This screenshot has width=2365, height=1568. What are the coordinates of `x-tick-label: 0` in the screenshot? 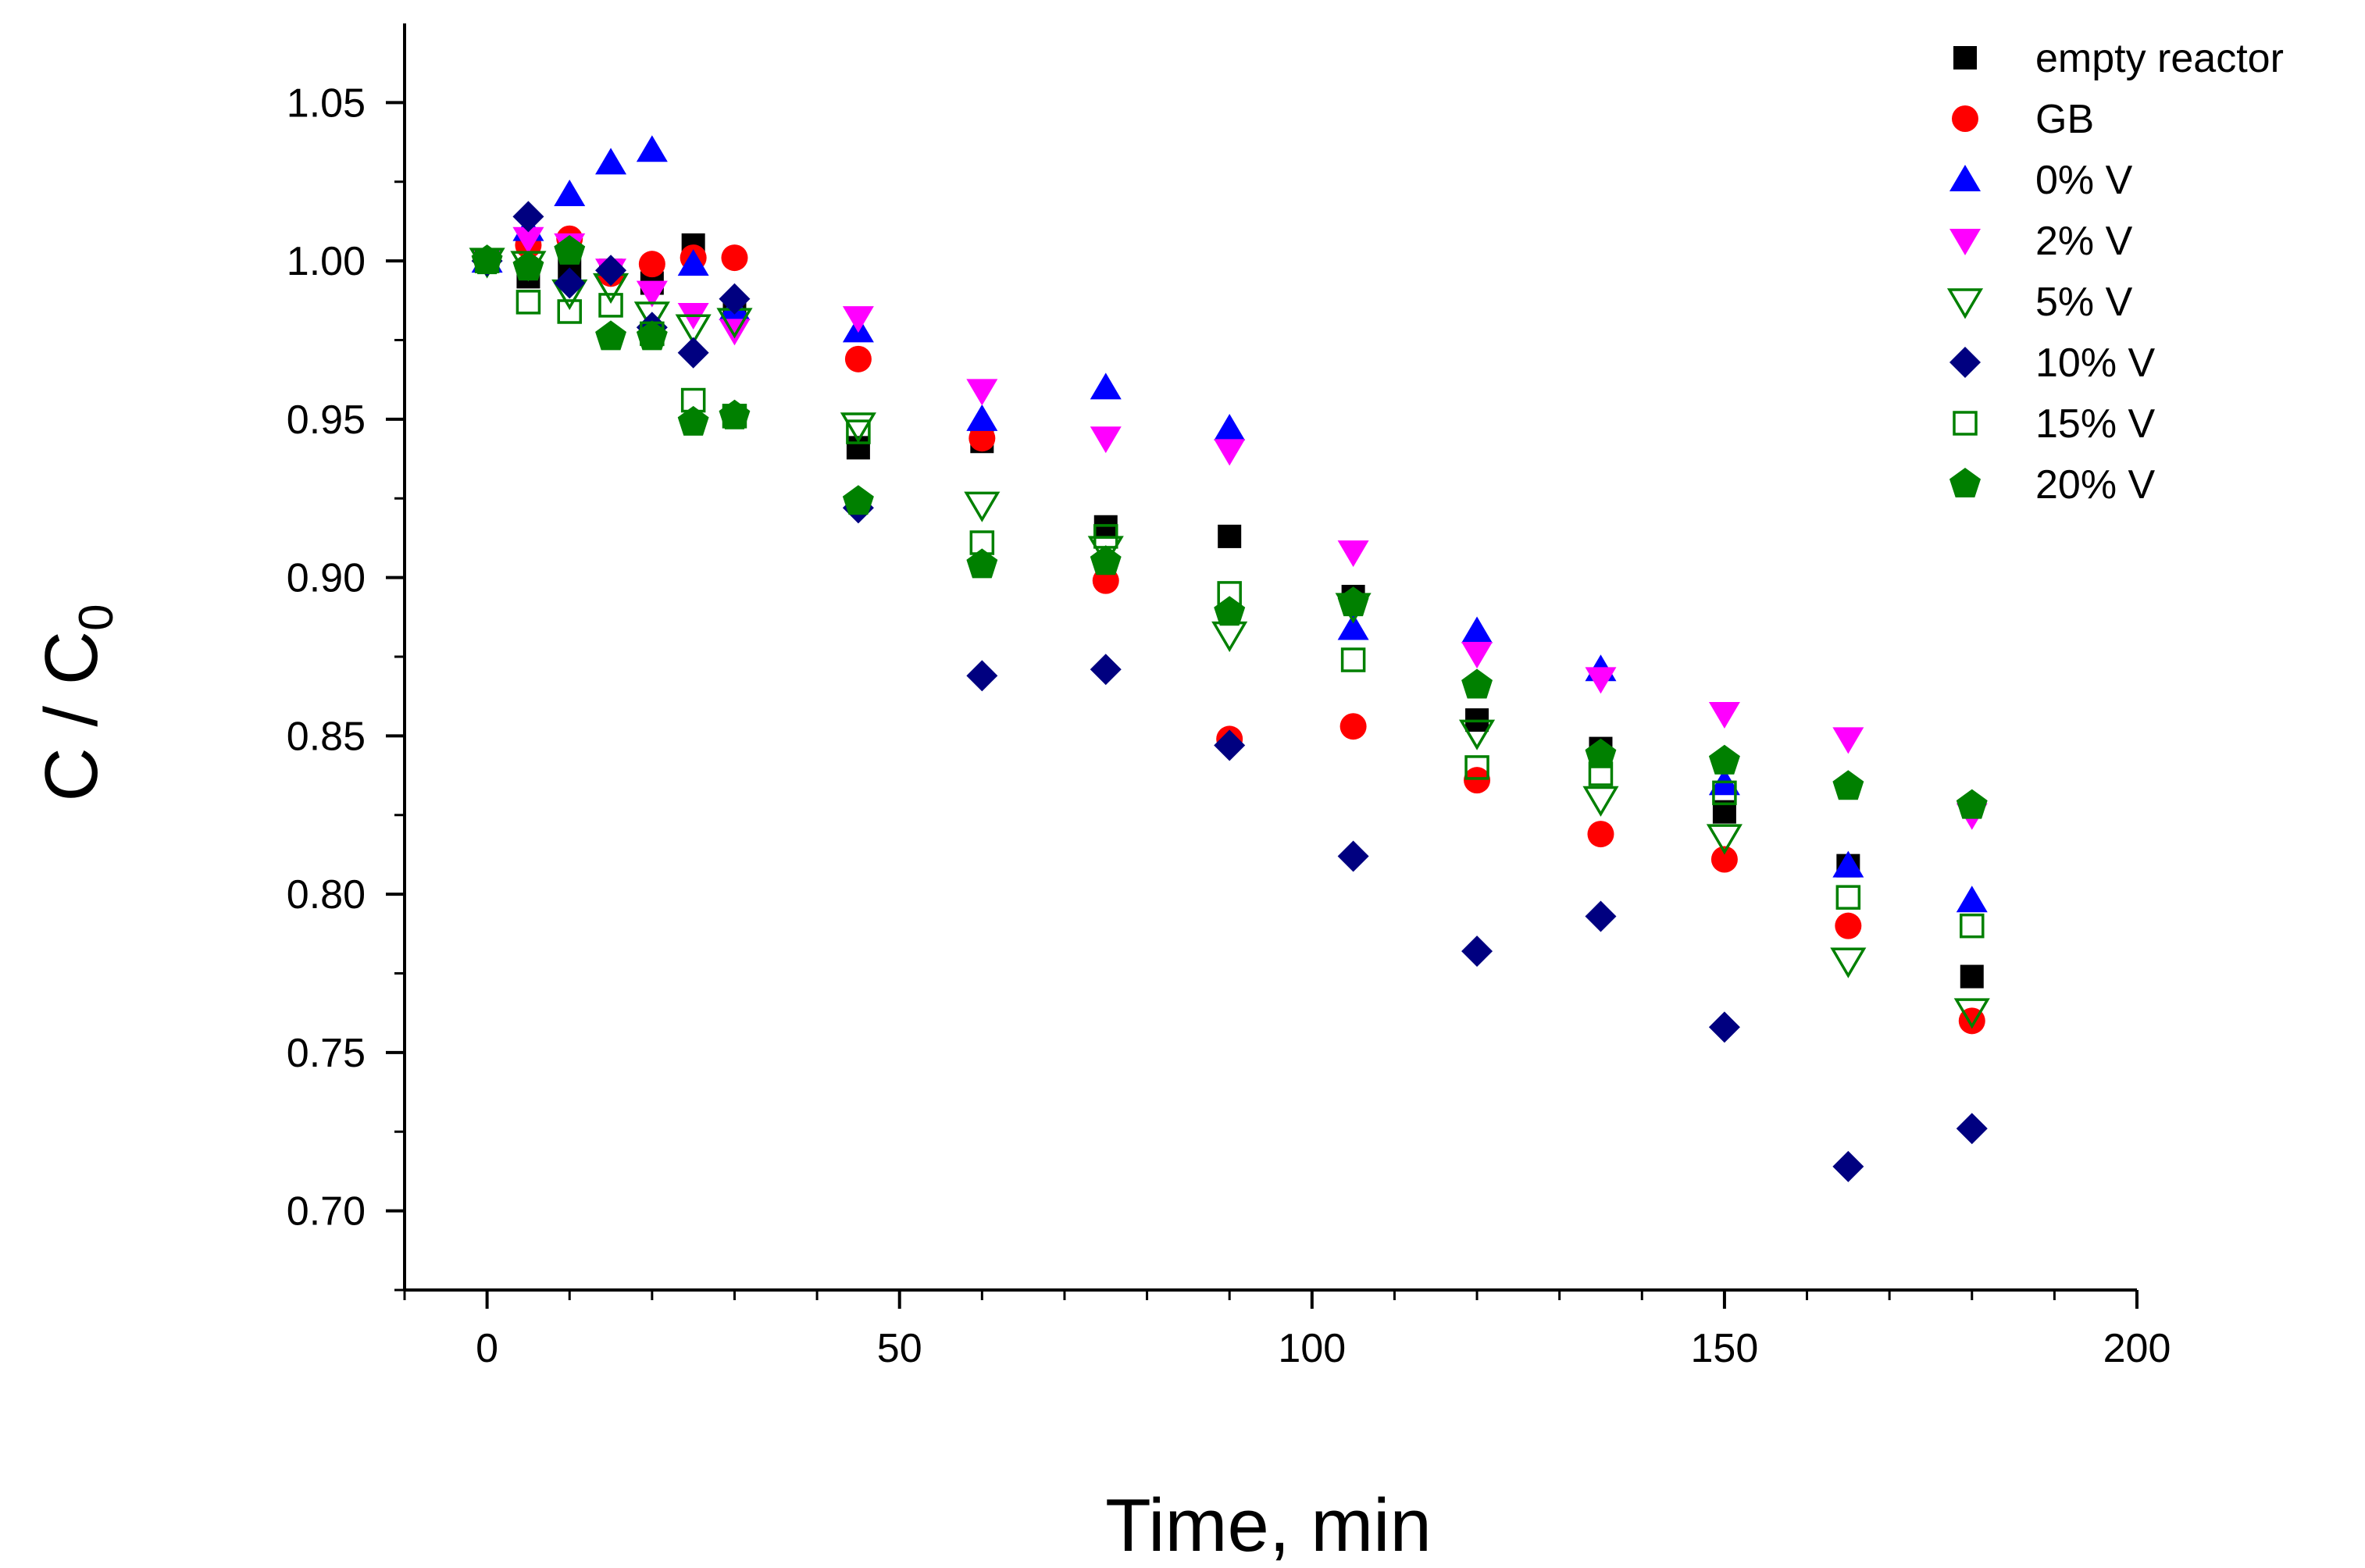 It's located at (487, 1348).